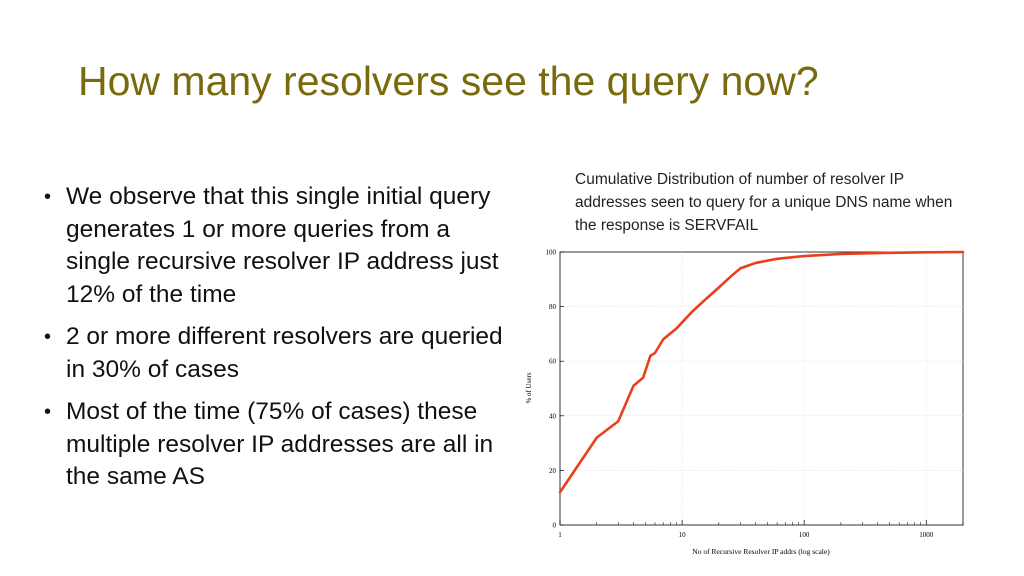 This screenshot has width=1024, height=576. What do you see at coordinates (761, 529) in the screenshot?
I see `x-axis-ticks: 1 10 100 1000` at bounding box center [761, 529].